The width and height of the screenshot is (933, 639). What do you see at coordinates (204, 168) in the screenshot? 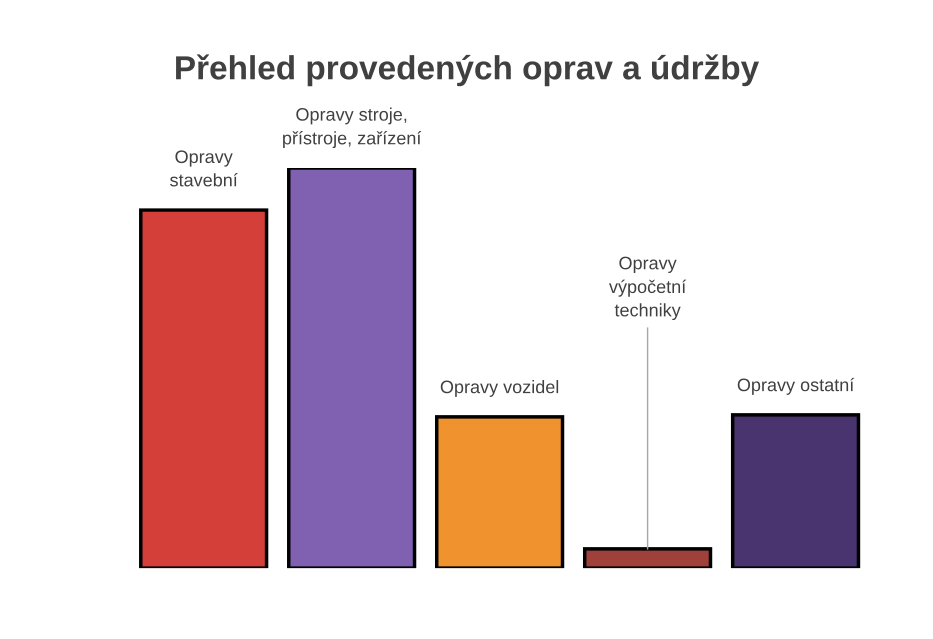
I see `x-tick-label: Opravy stavební` at bounding box center [204, 168].